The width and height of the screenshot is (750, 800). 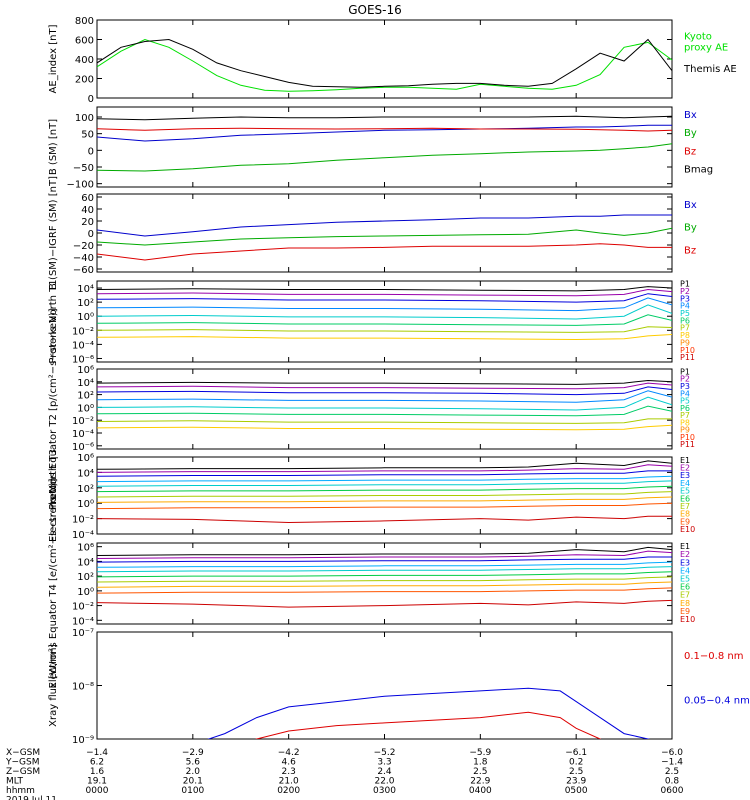 What do you see at coordinates (31, 798) in the screenshot?
I see `date-label: 2019 Jul 11` at bounding box center [31, 798].